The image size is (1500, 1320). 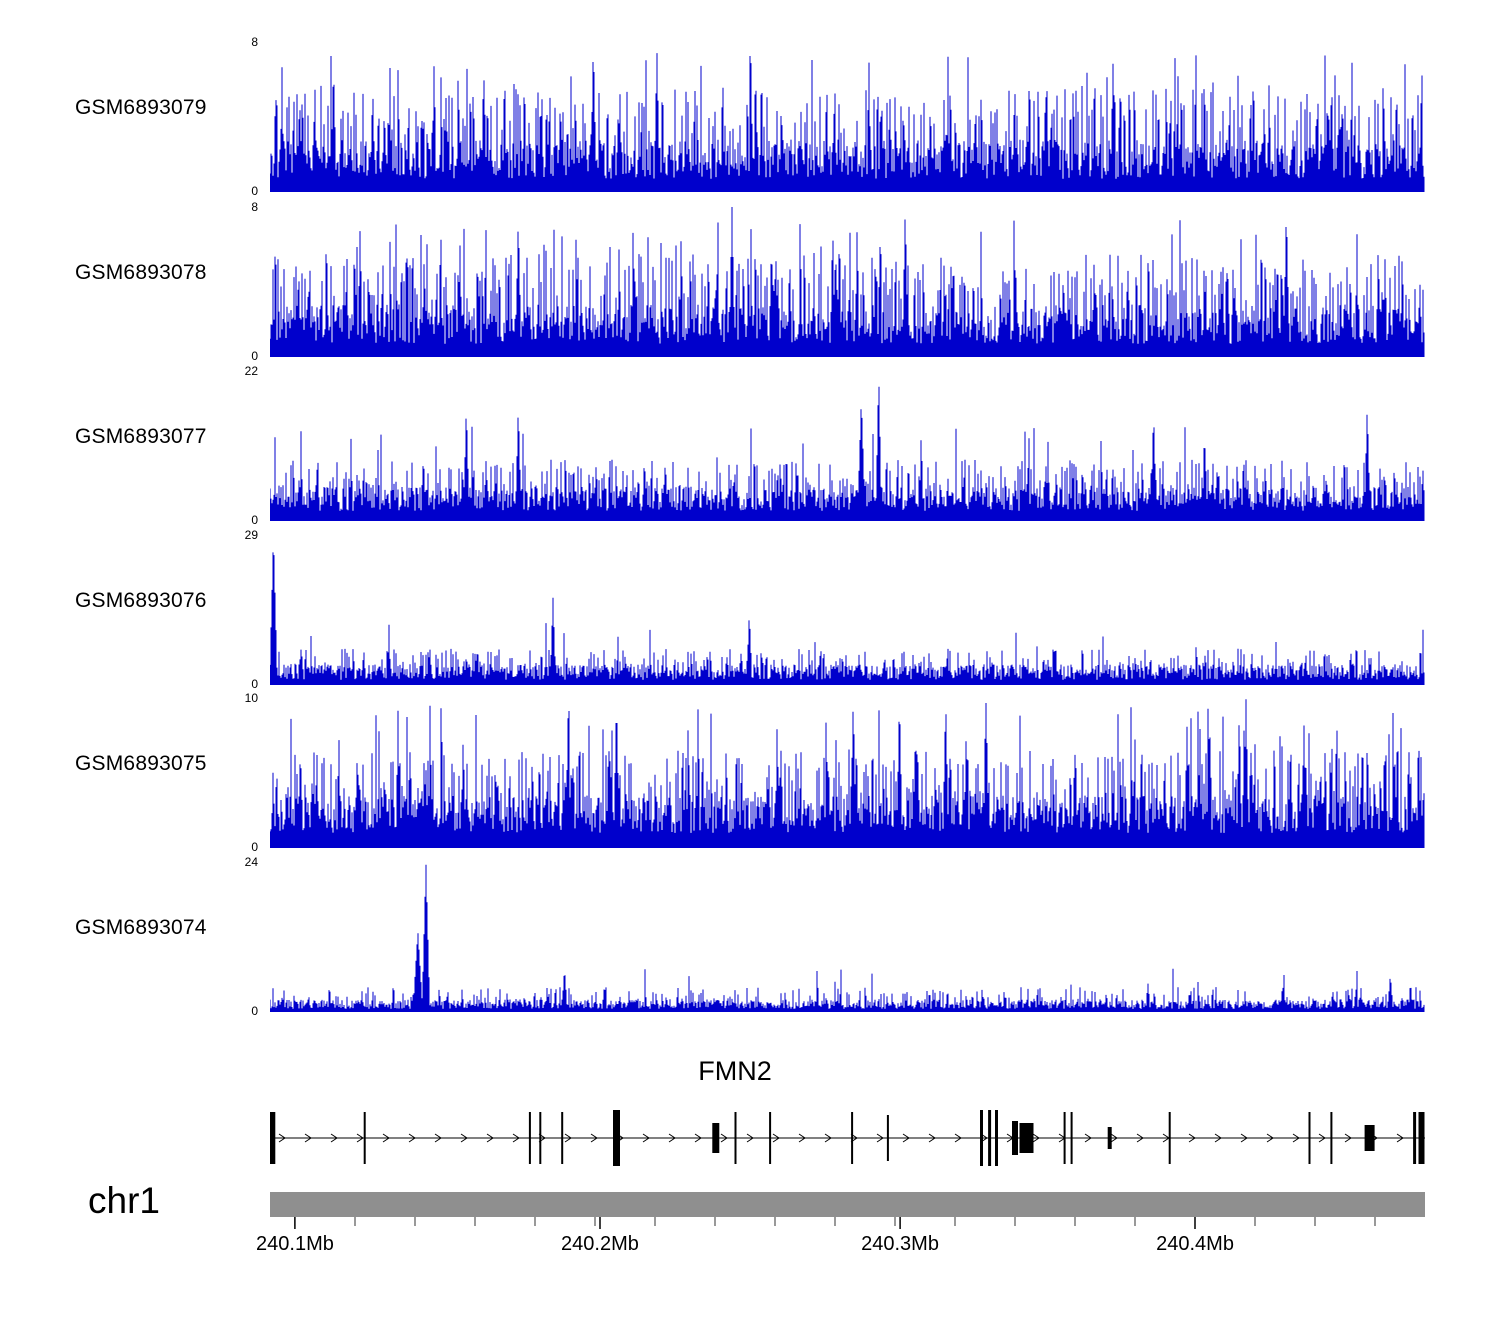 I want to click on track-label: GSM6893075, so click(x=141, y=763).